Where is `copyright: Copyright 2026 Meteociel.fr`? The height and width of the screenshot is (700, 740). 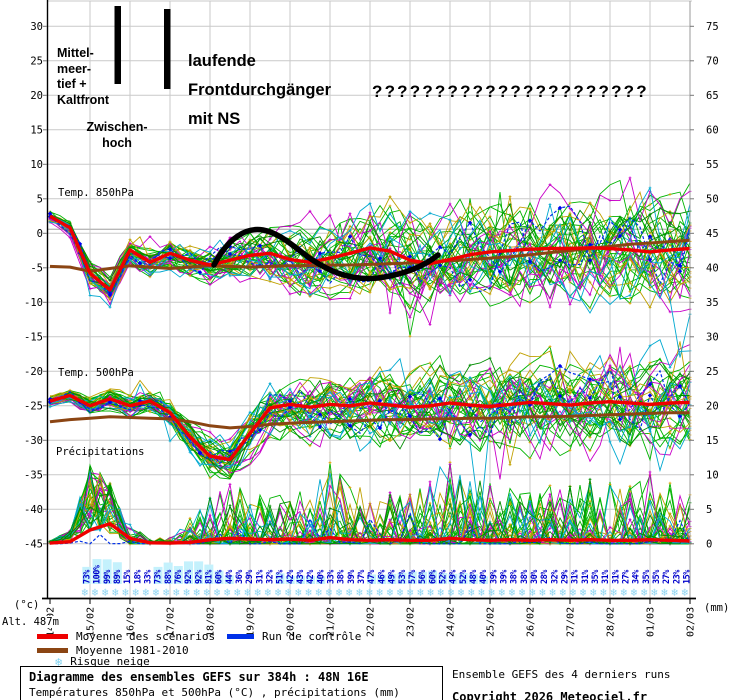 copyright: Copyright 2026 Meteociel.fr is located at coordinates (550, 695).